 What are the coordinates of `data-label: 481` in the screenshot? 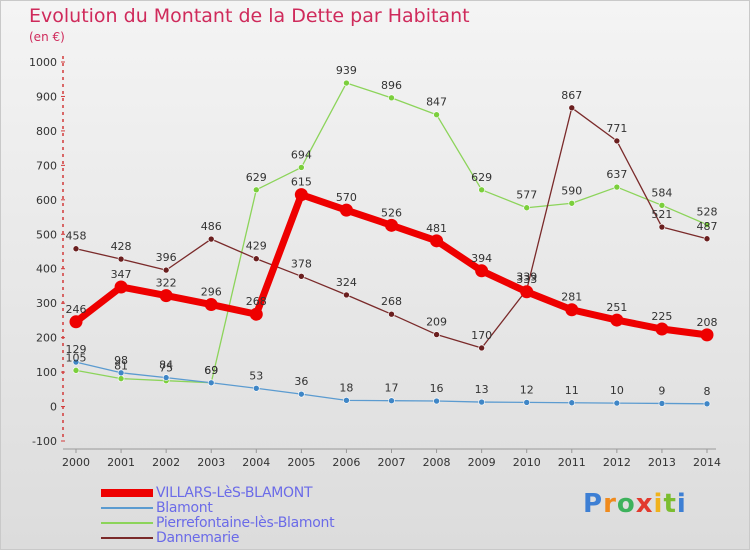 It's located at (436, 228).